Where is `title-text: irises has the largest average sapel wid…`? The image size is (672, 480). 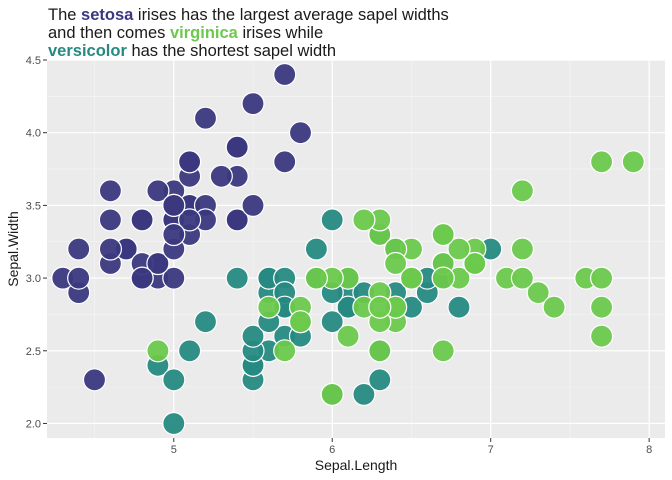 title-text: irises has the largest average sapel wid… is located at coordinates (291, 15).